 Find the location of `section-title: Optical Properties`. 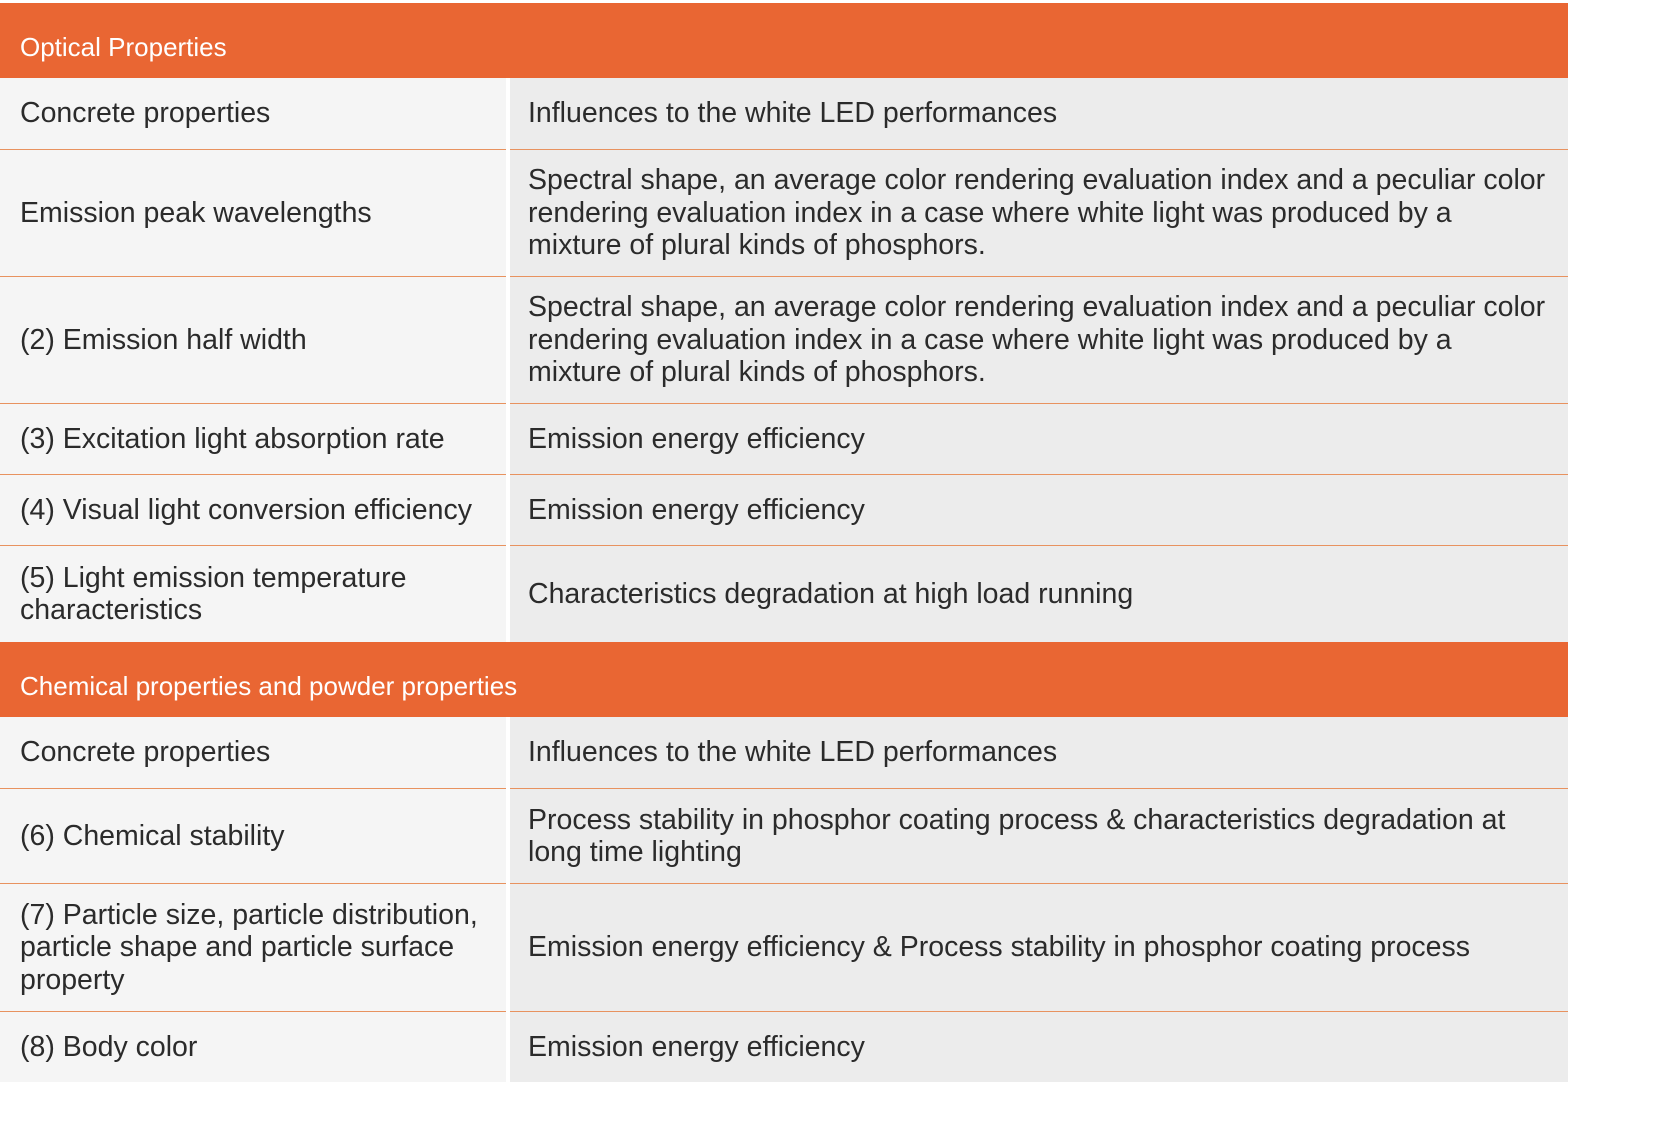

section-title: Optical Properties is located at coordinates (123, 47).